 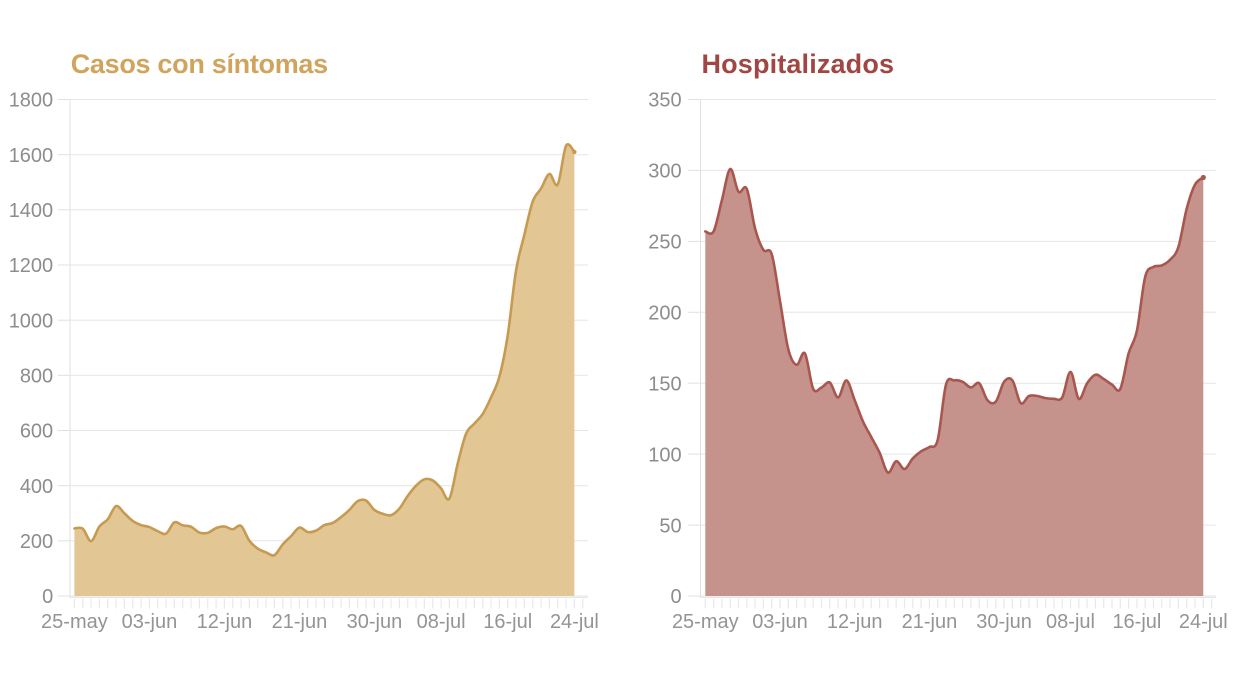 I want to click on svg-text: Hospitalizados, so click(x=798, y=64).